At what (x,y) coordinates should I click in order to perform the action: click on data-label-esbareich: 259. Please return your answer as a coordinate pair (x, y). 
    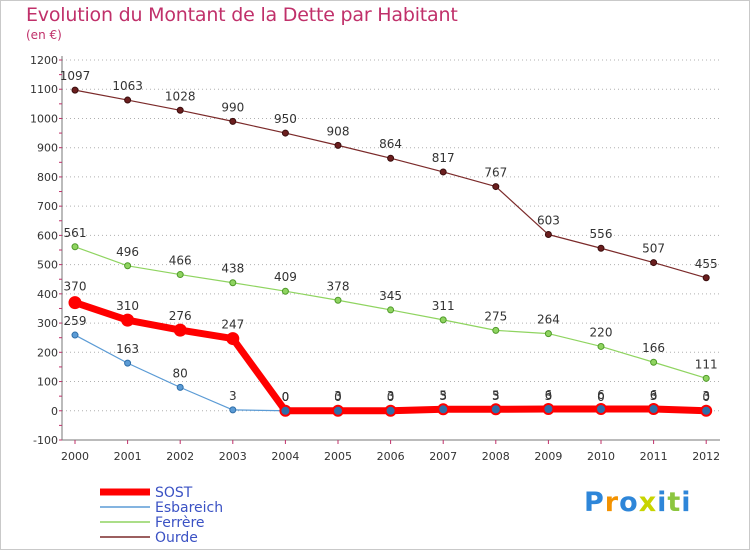
    Looking at the image, I should click on (75, 321).